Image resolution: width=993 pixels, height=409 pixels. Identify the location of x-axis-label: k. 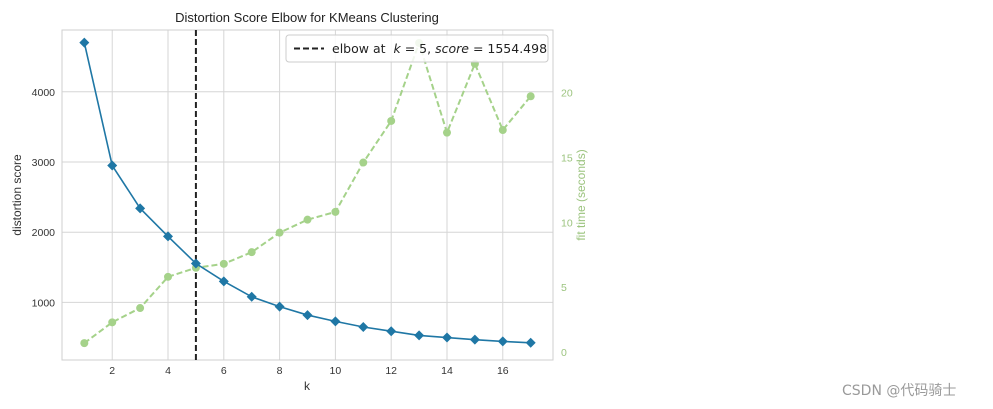
(307, 386).